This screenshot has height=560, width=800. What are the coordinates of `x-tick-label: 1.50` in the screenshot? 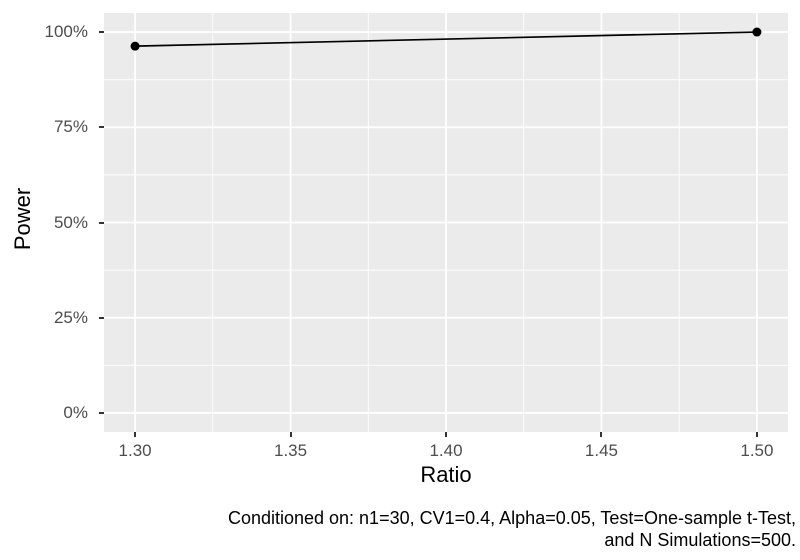 It's located at (757, 450).